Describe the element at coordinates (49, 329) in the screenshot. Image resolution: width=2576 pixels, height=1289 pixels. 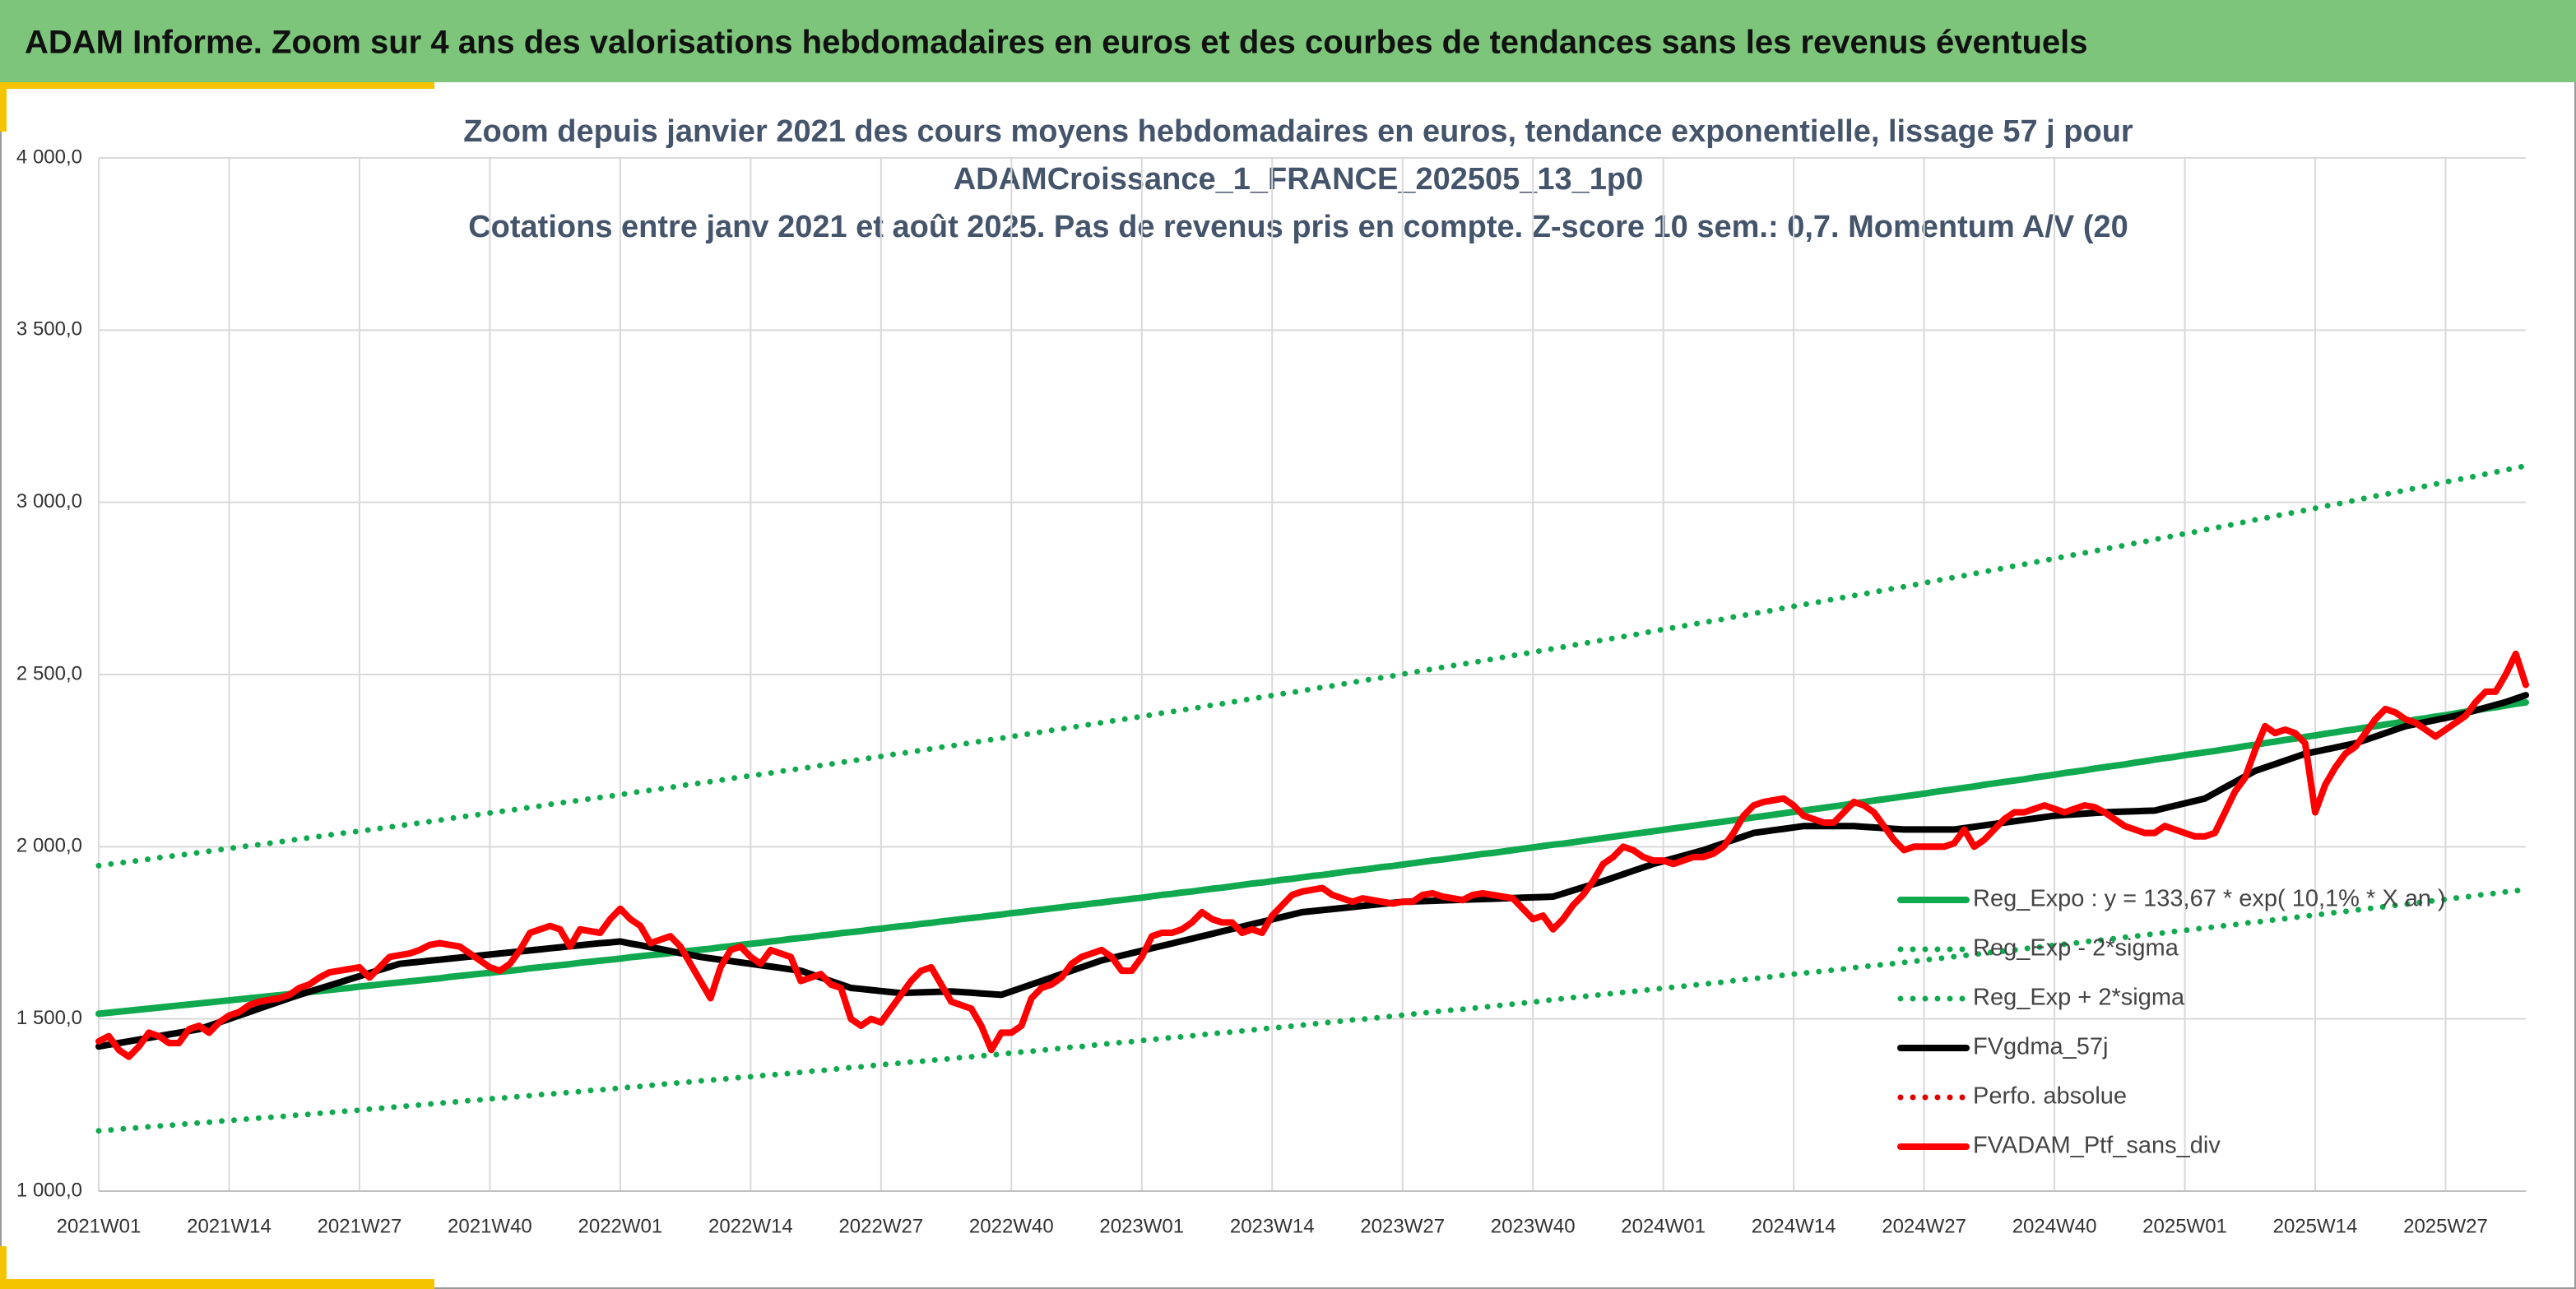
I see `y-tick-label: 3 500,0` at that location.